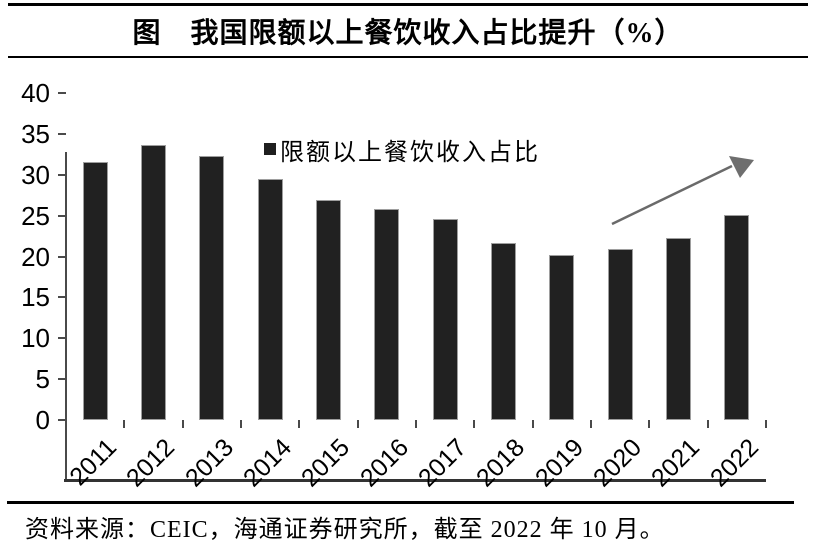 Image resolution: width=816 pixels, height=546 pixels. What do you see at coordinates (35, 174) in the screenshot?
I see `y-axis-label: 30` at bounding box center [35, 174].